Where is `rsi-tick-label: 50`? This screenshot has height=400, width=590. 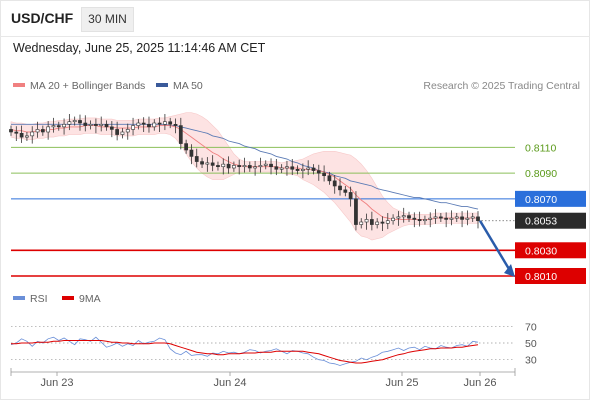 rsi-tick-label: 50 is located at coordinates (531, 344).